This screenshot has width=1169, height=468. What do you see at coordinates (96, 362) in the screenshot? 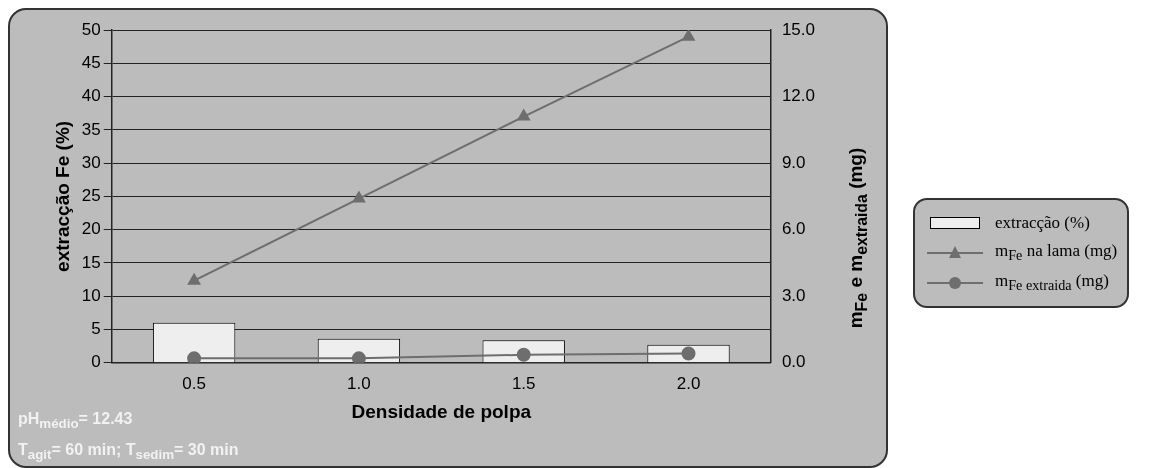
I see `y-tick-label: 0` at bounding box center [96, 362].